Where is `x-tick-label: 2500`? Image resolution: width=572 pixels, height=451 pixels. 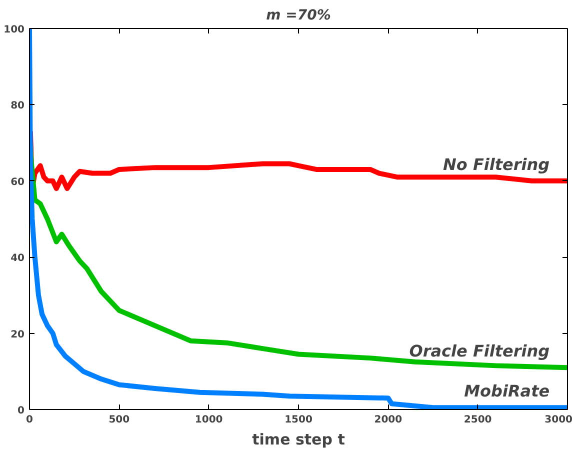
x-tick-label: 2500 is located at coordinates (478, 420).